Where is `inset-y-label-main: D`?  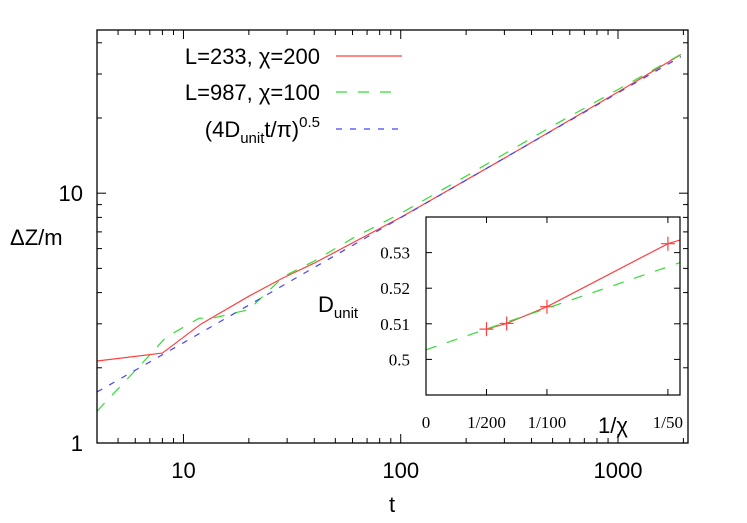 inset-y-label-main: D is located at coordinates (326, 304).